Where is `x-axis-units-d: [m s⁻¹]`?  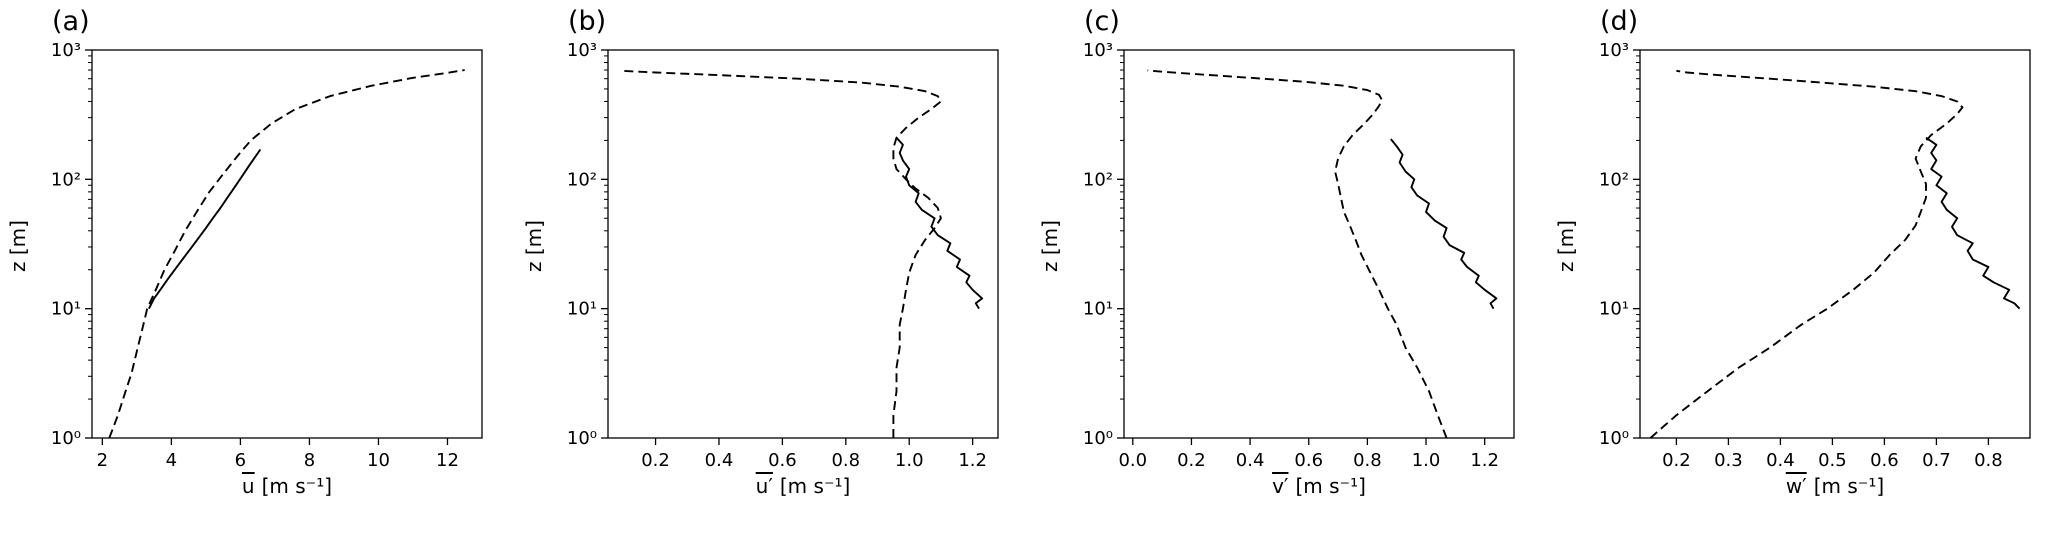 x-axis-units-d: [m s⁻¹] is located at coordinates (1849, 486).